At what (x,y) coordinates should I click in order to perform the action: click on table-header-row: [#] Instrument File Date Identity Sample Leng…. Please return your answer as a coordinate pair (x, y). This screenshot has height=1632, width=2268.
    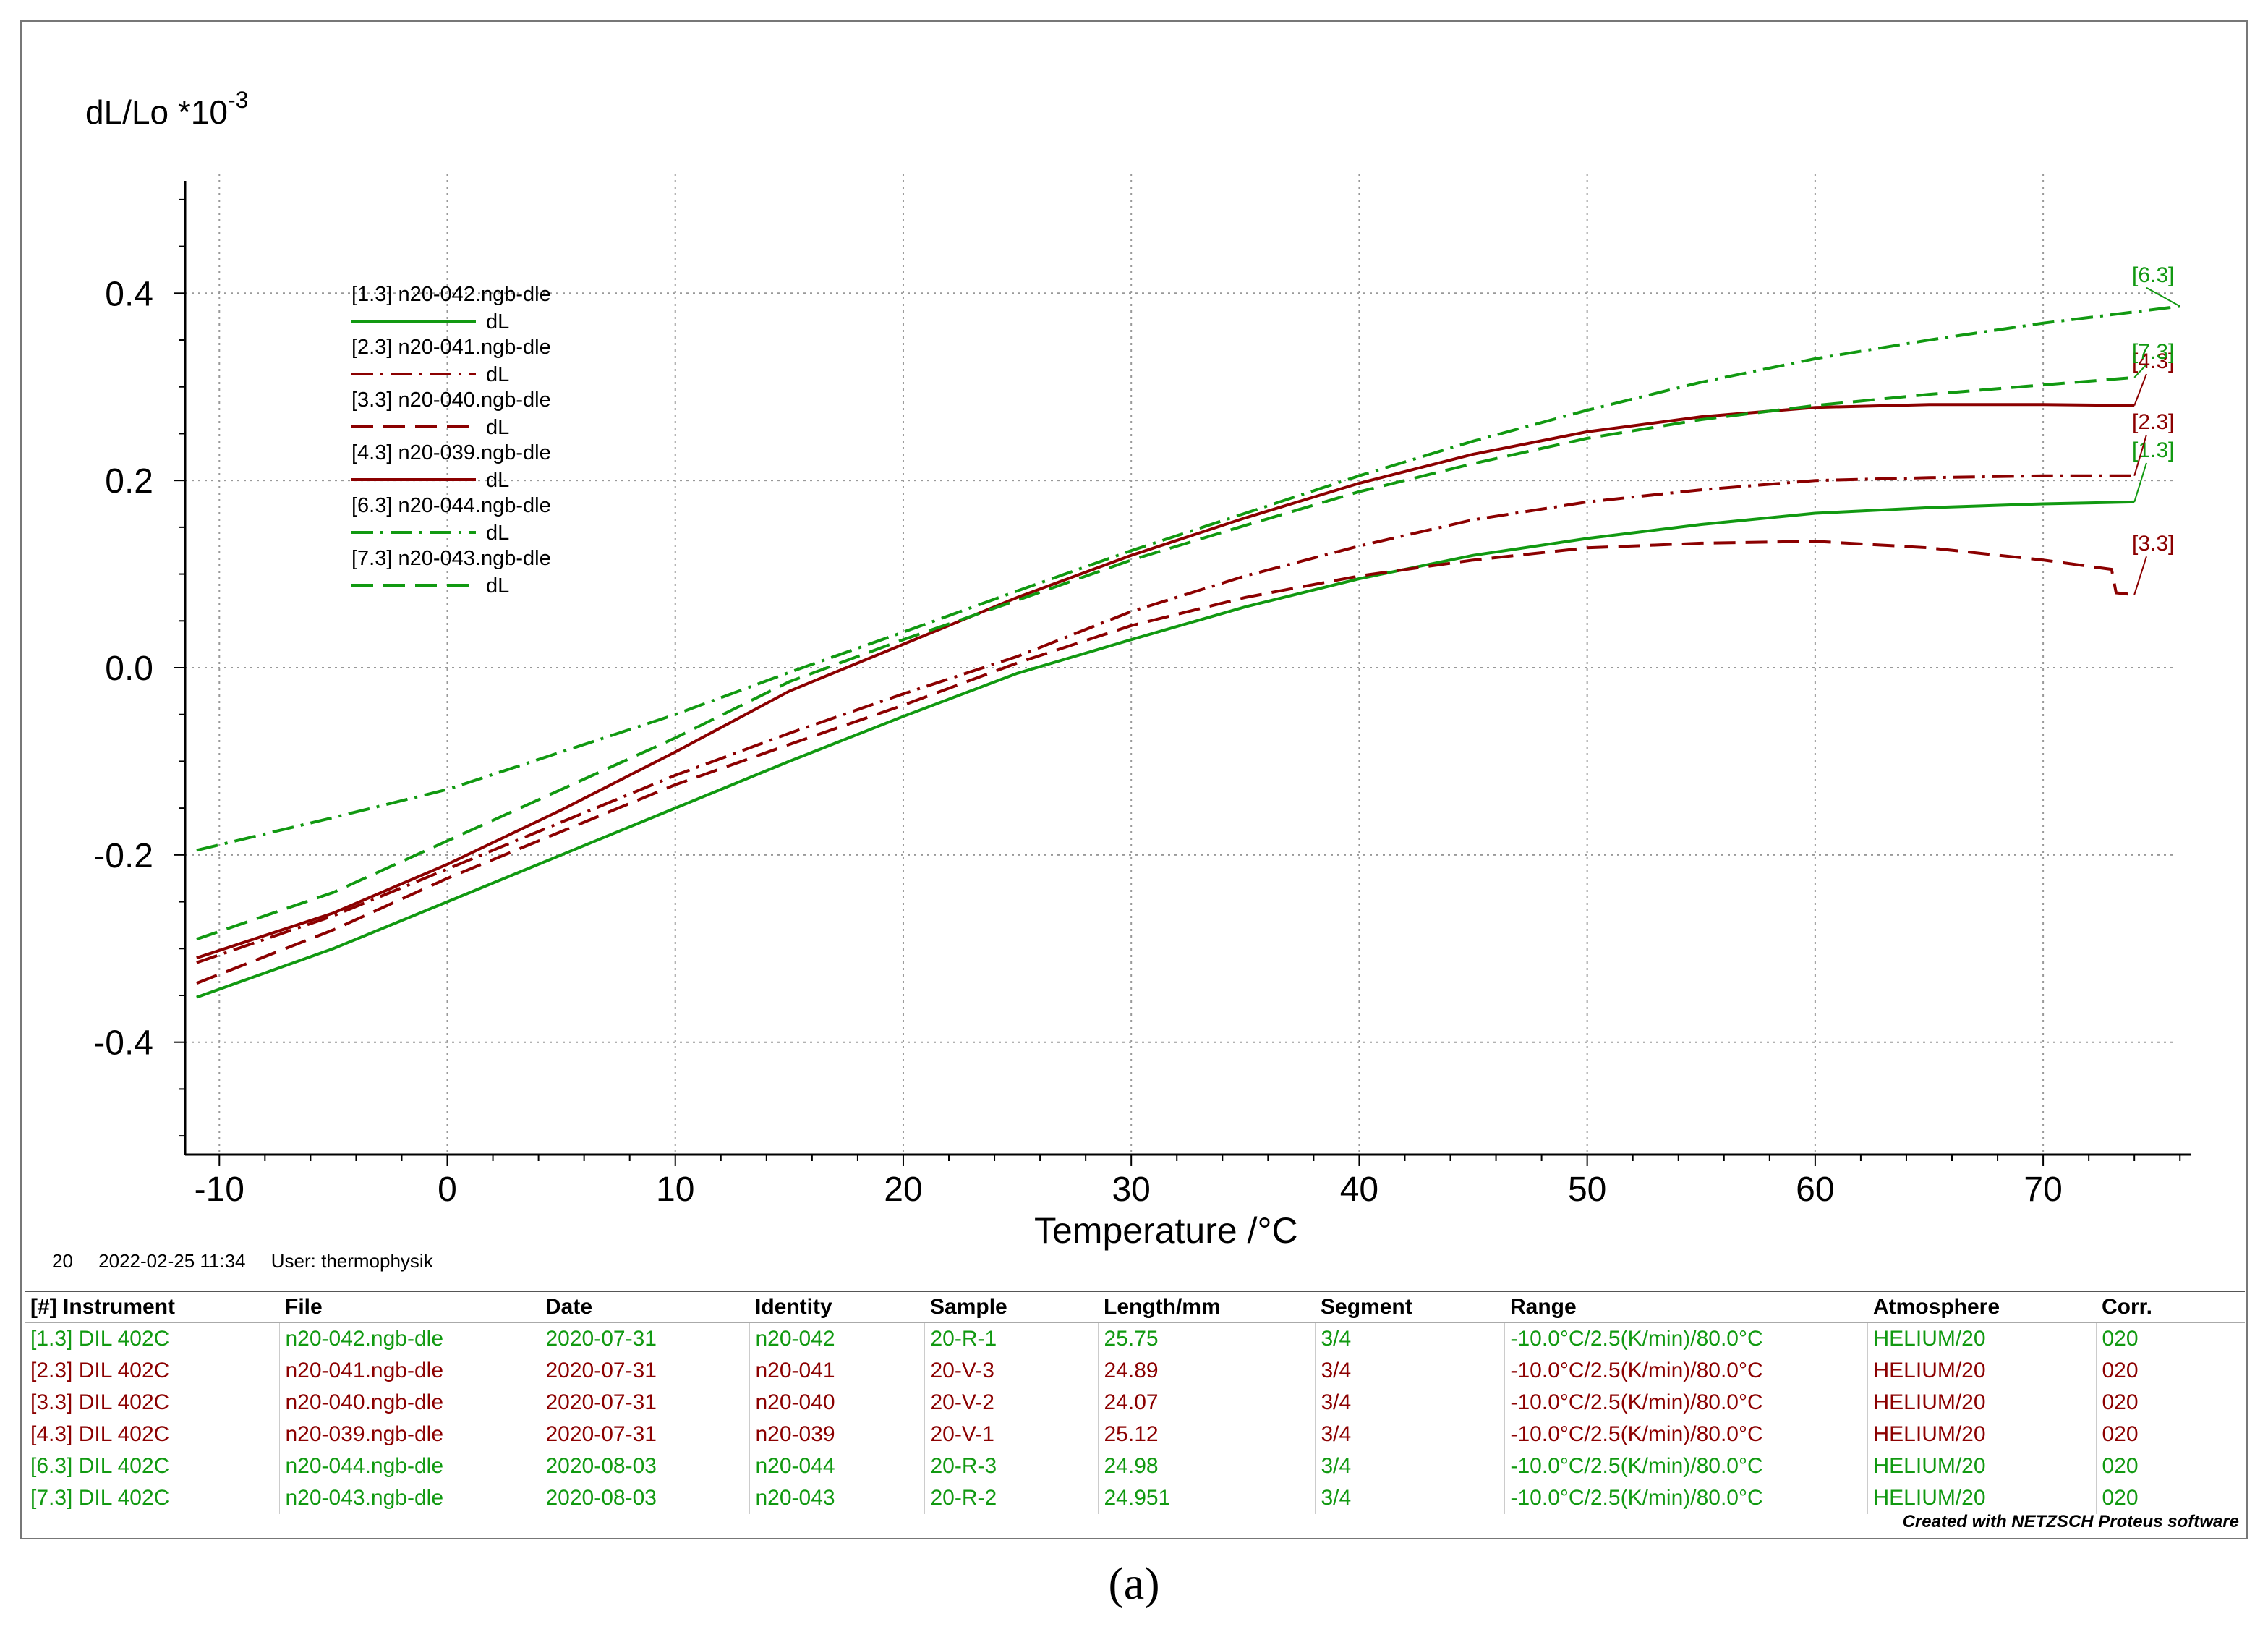
    Looking at the image, I should click on (1135, 1307).